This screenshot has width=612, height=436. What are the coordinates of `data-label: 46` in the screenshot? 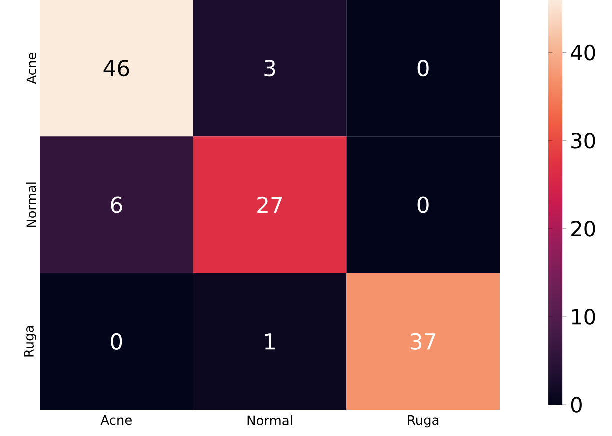 It's located at (117, 68).